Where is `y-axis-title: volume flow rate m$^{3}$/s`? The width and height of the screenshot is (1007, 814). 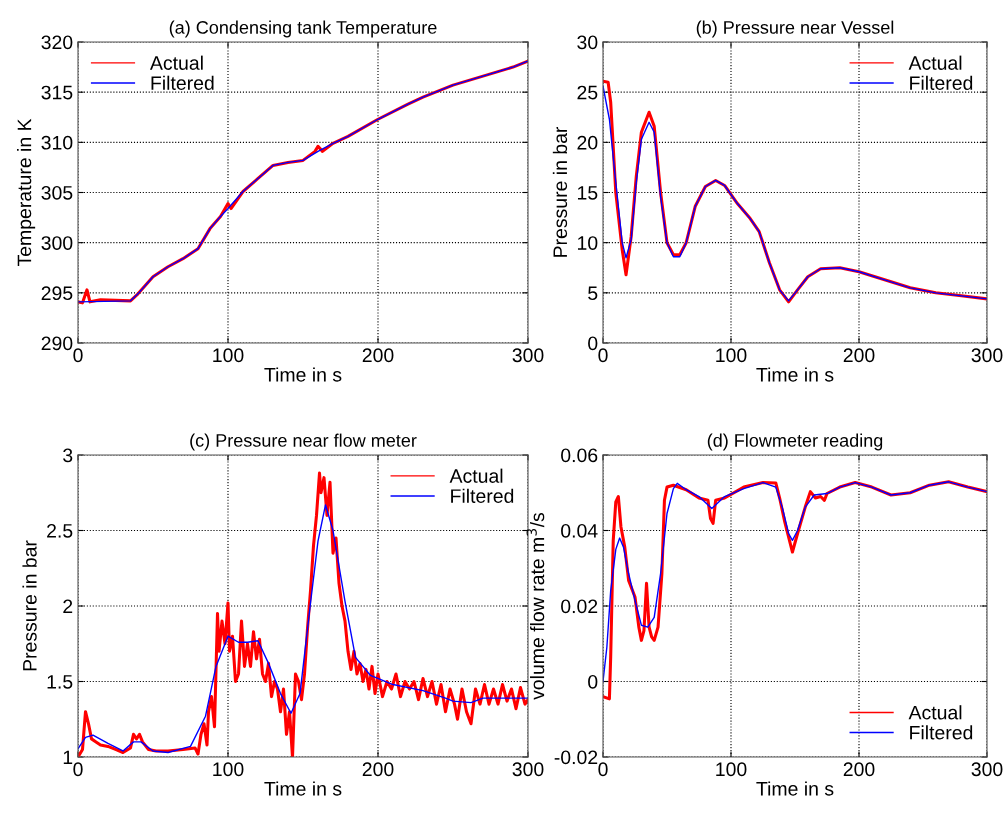
y-axis-title: volume flow rate m$^{3}$/s is located at coordinates (535, 606).